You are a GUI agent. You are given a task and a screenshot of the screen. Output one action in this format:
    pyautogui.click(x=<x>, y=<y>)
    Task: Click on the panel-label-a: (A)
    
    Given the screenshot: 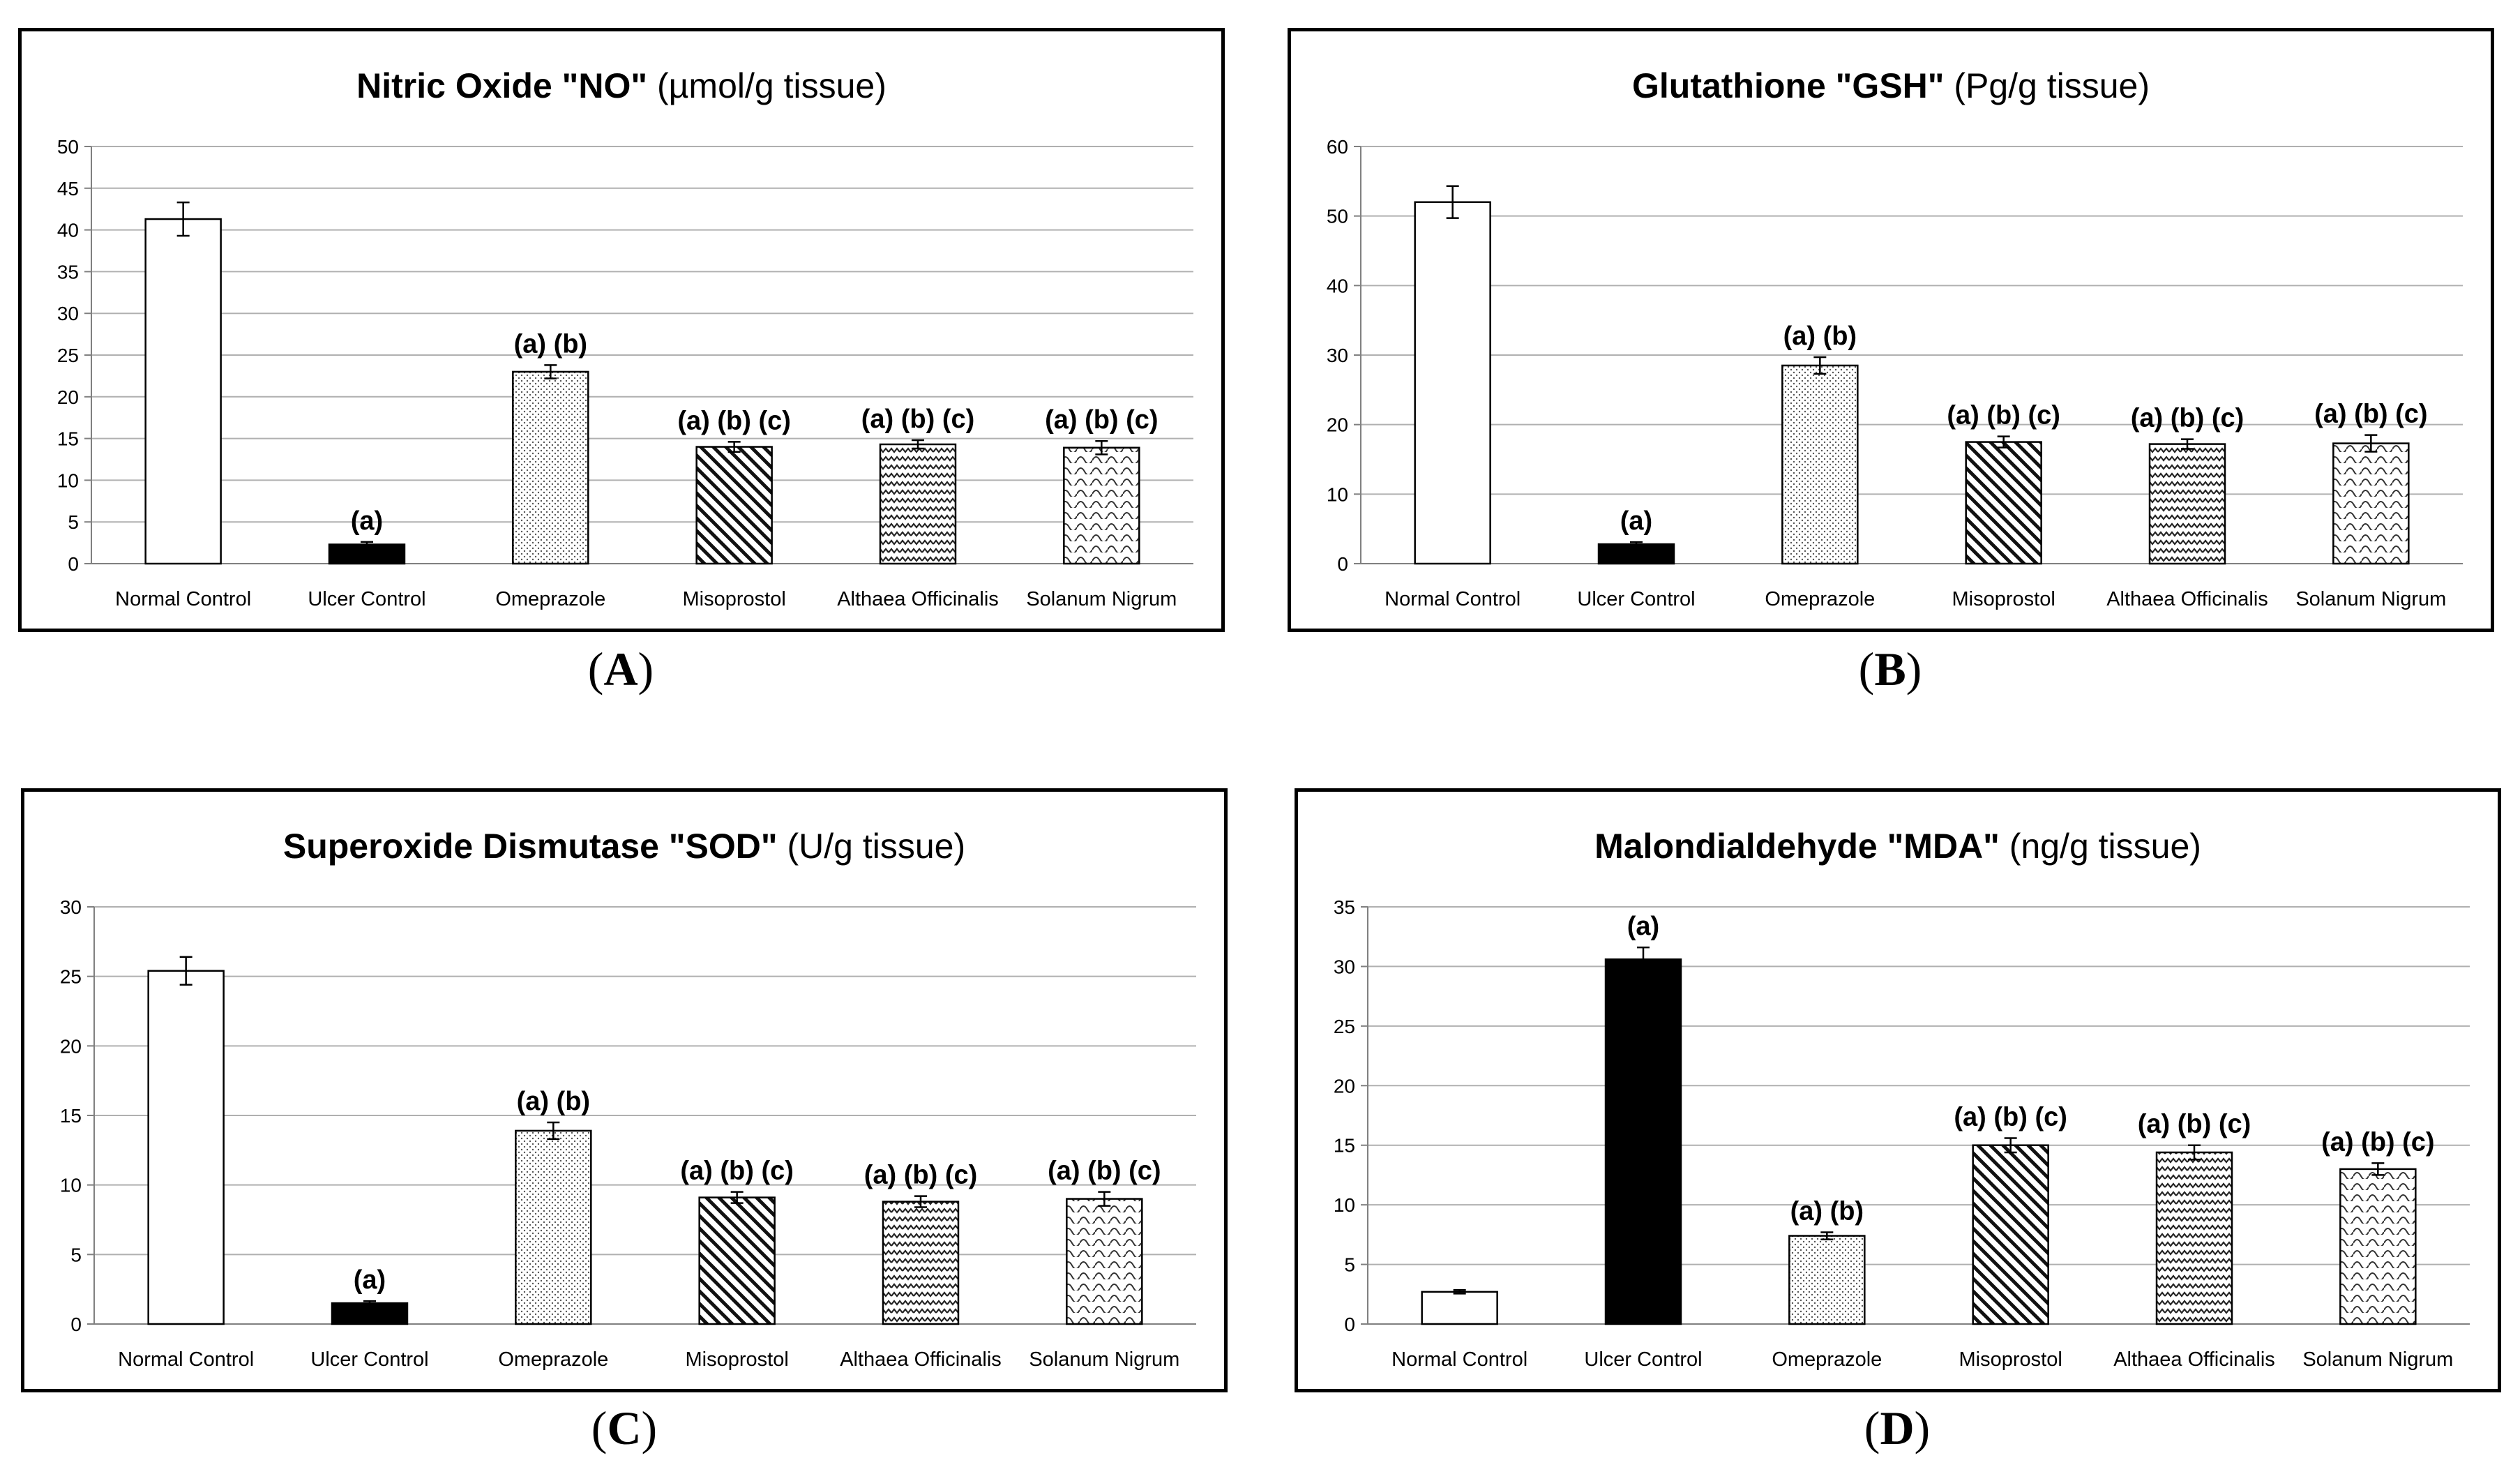 What is the action you would take?
    pyautogui.click(x=620, y=668)
    